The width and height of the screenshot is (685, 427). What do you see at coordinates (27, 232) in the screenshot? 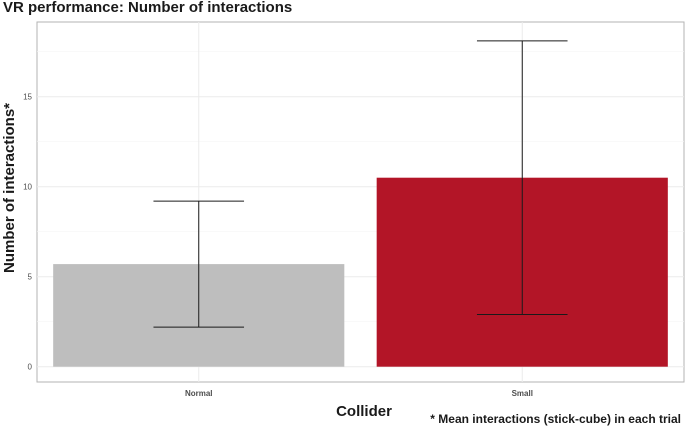
I see `y-axis-ticks: 0 5 10 15` at bounding box center [27, 232].